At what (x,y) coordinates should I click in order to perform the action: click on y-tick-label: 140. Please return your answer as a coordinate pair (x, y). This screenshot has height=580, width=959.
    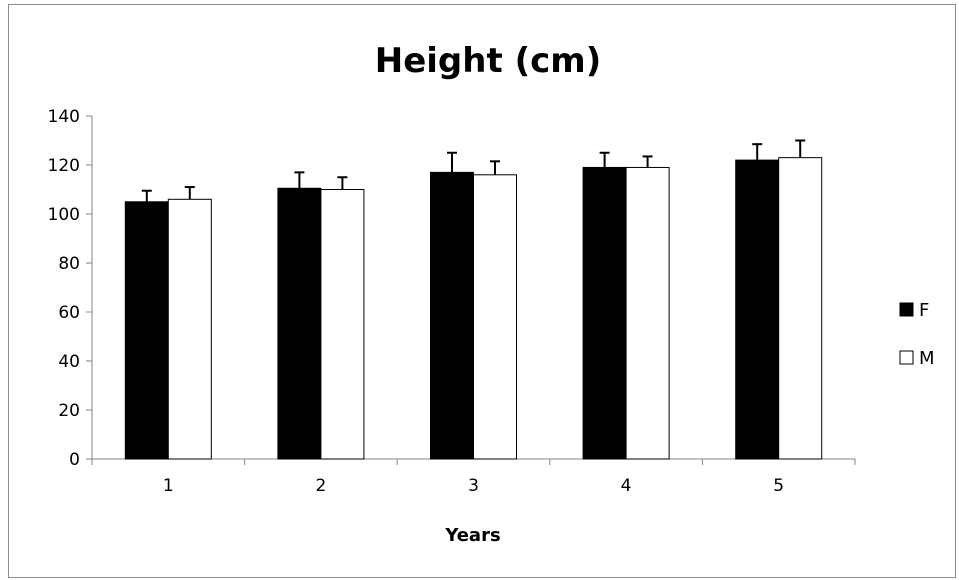
    Looking at the image, I should click on (64, 117).